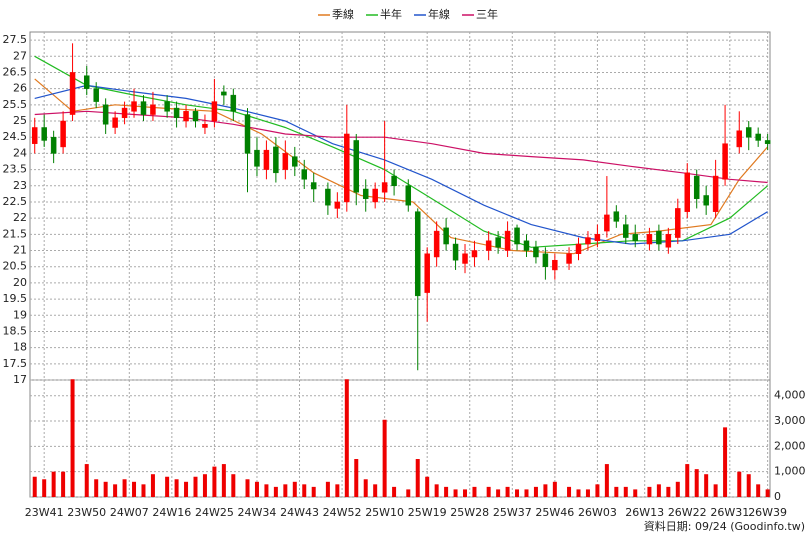 This screenshot has width=808, height=540. What do you see at coordinates (767, 512) in the screenshot?
I see `x-tick-label: 26W39` at bounding box center [767, 512].